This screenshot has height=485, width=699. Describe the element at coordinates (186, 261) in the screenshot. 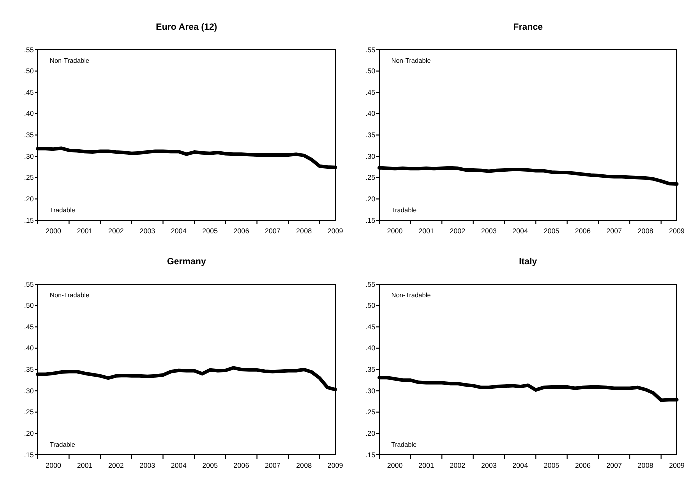

I see `chart-title: Germany` at that location.